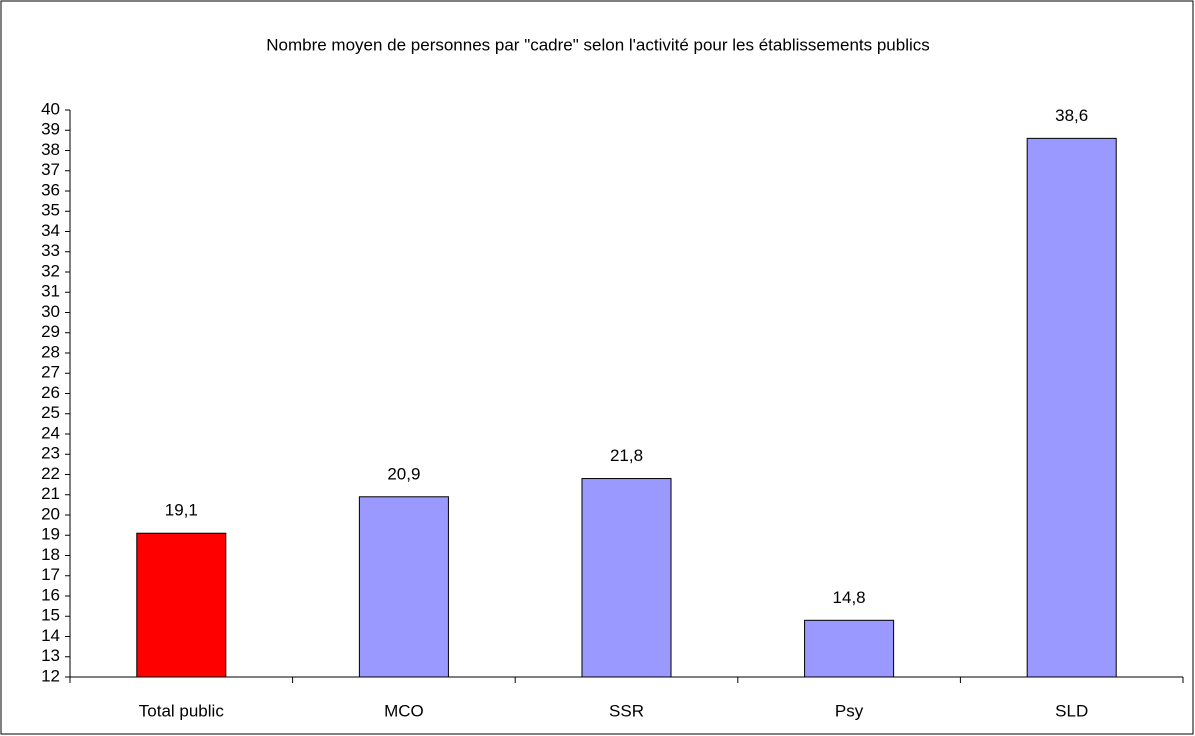  What do you see at coordinates (50, 311) in the screenshot?
I see `y-tick-label: 30` at bounding box center [50, 311].